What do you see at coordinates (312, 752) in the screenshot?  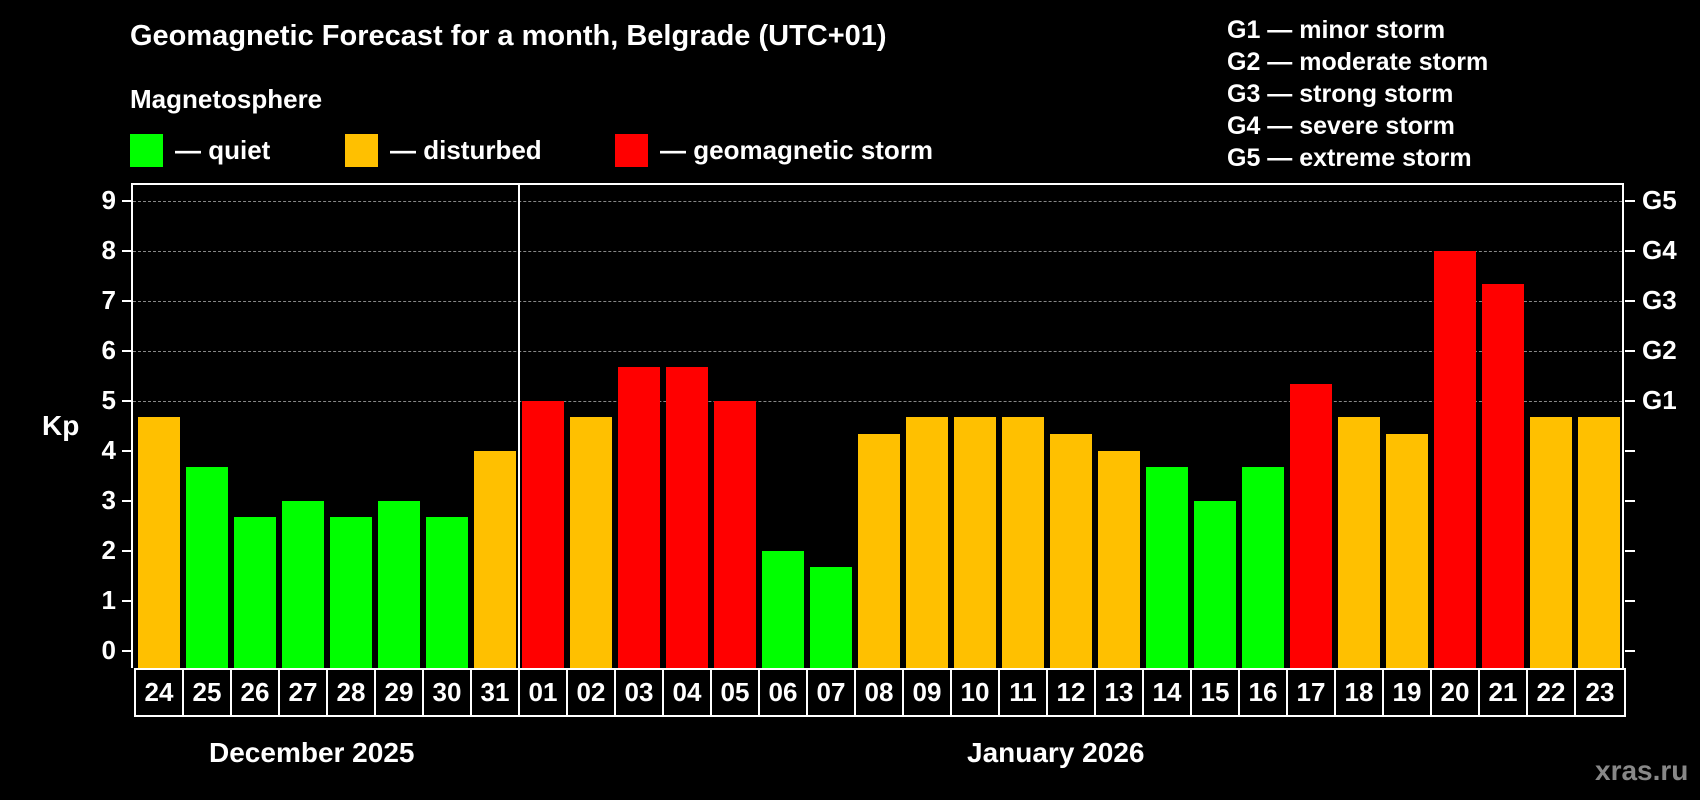 I see `month-label-december: December 2025` at bounding box center [312, 752].